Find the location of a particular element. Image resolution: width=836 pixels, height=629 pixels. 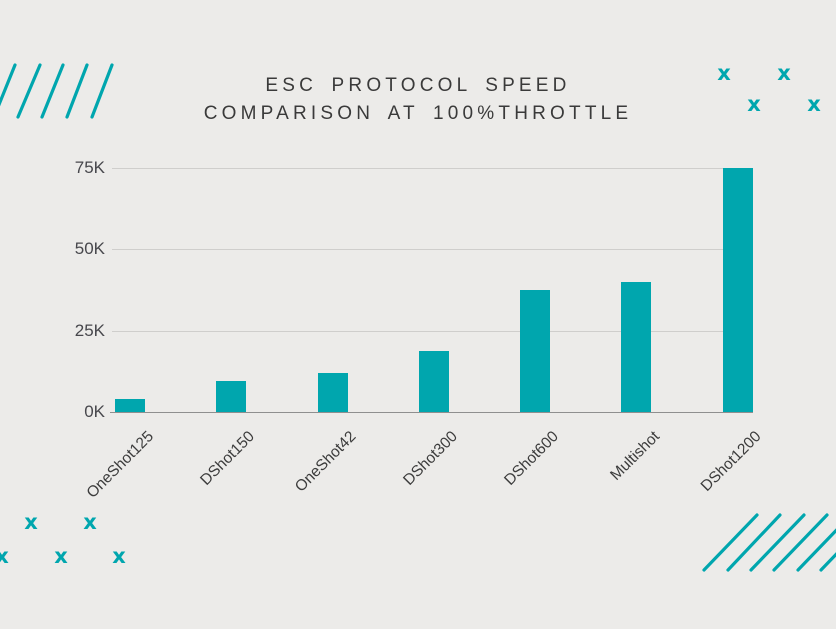

y-axis-tick-75k: 75K is located at coordinates (89, 167).